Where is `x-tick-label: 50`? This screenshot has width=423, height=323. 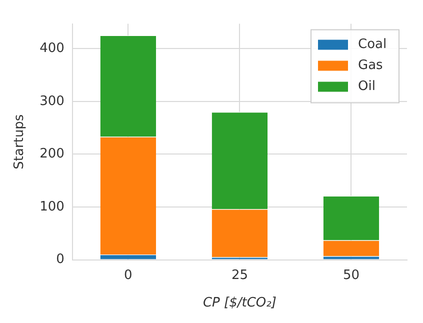 x-tick-label: 50 is located at coordinates (351, 275).